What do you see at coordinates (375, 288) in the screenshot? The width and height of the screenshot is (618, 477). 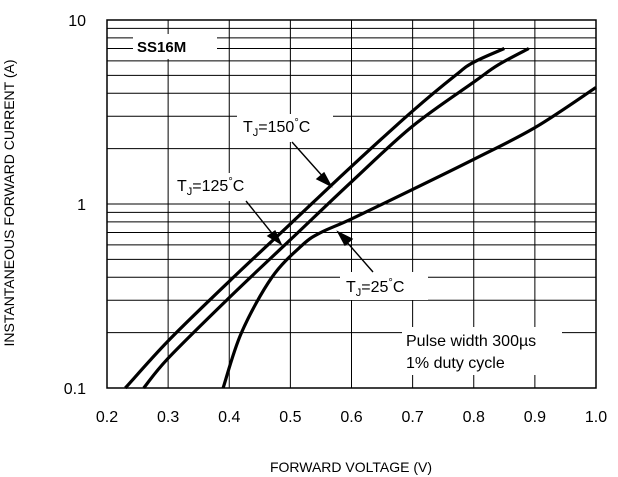 I see `tj25-label: TJ=25°C` at bounding box center [375, 288].